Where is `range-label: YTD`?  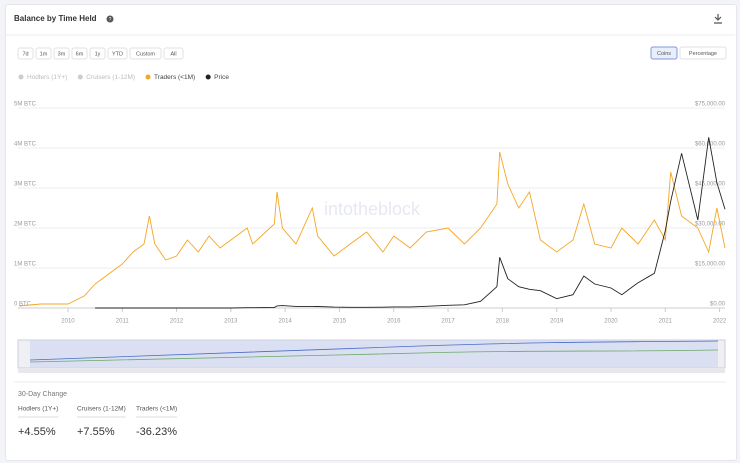
range-label: YTD is located at coordinates (117, 54).